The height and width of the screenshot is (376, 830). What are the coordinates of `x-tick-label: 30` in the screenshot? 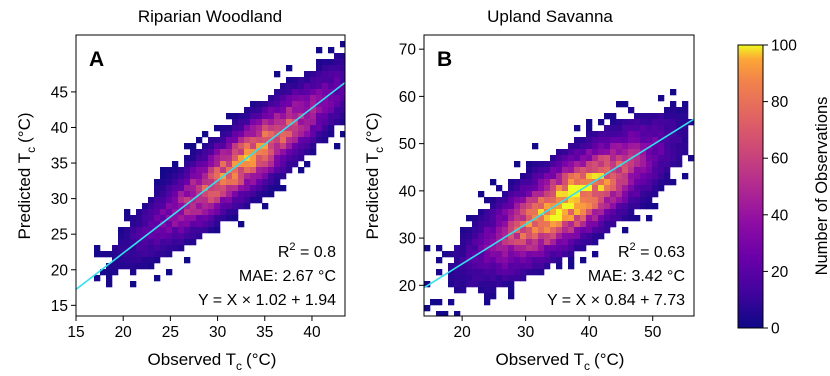 It's located at (218, 332).